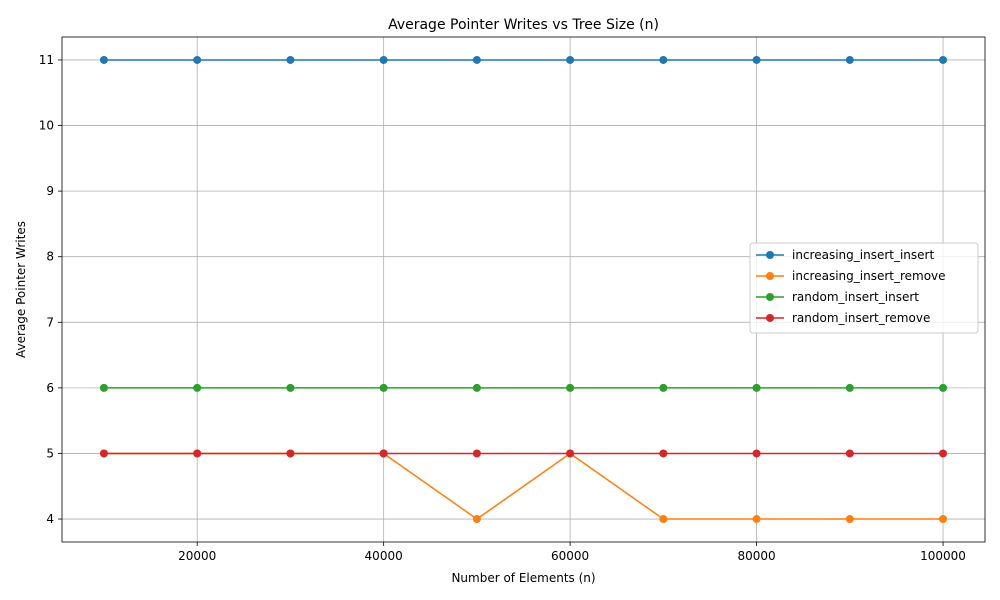 The height and width of the screenshot is (600, 1000). What do you see at coordinates (855, 297) in the screenshot?
I see `legend-label: random_insert_insert` at bounding box center [855, 297].